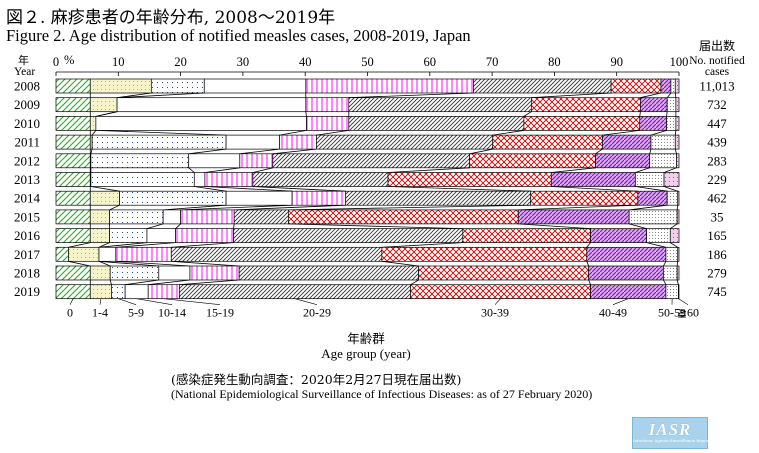 The image size is (759, 453). I want to click on age-group-label: 30-39, so click(495, 313).